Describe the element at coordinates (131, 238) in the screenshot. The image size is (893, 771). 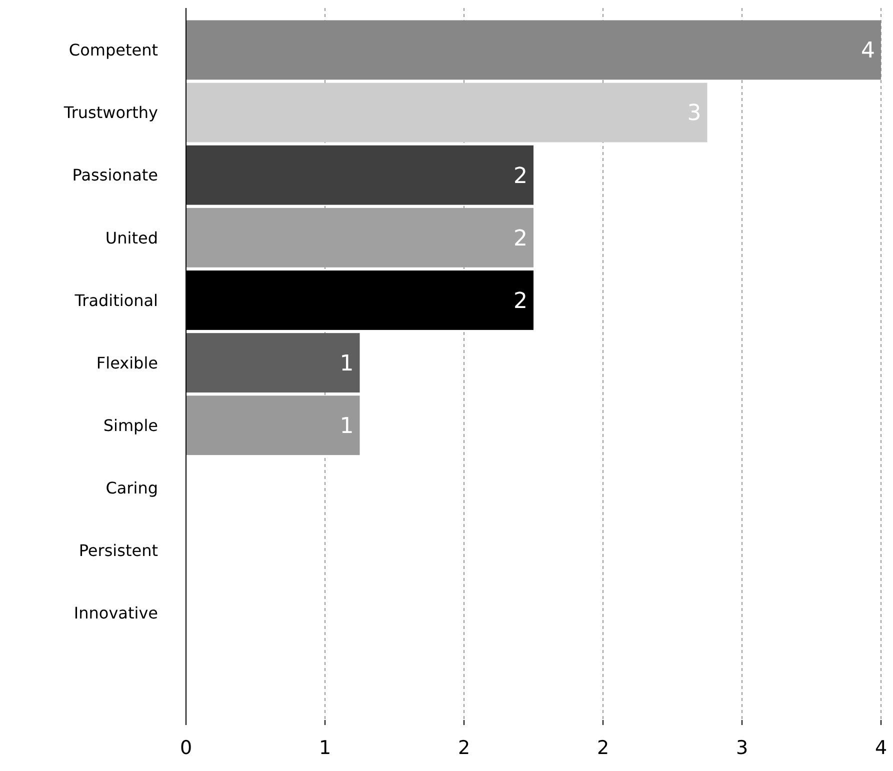
I see `y-tick-label: United` at that location.